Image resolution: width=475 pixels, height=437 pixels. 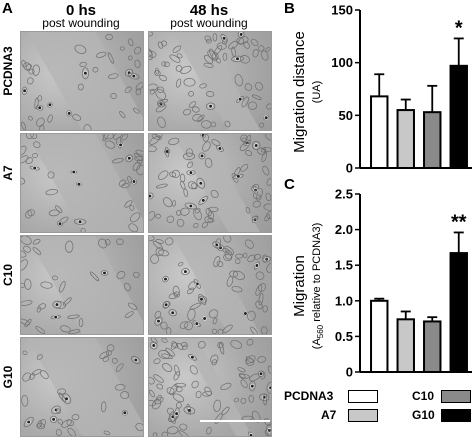 I want to click on scale-bar, so click(x=235, y=421).